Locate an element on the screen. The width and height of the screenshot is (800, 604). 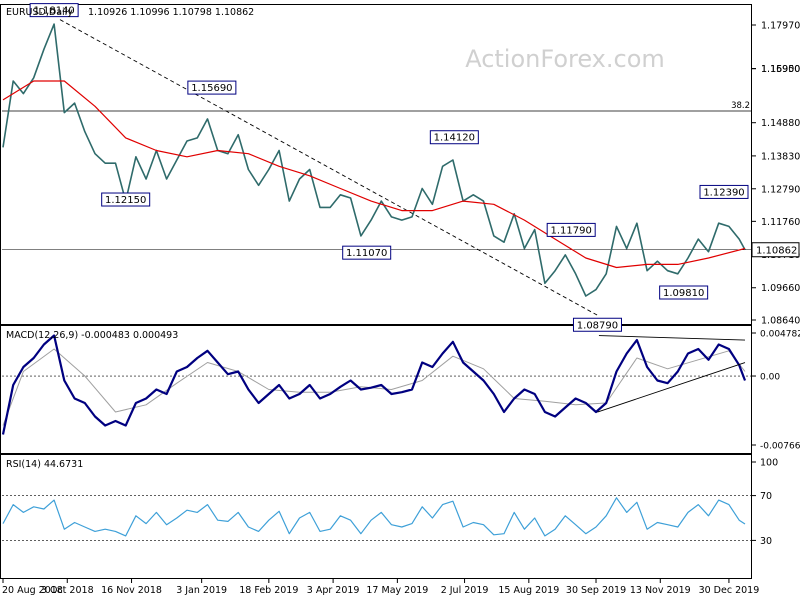
price-annotation-label: 1.15690 is located at coordinates (211, 88).